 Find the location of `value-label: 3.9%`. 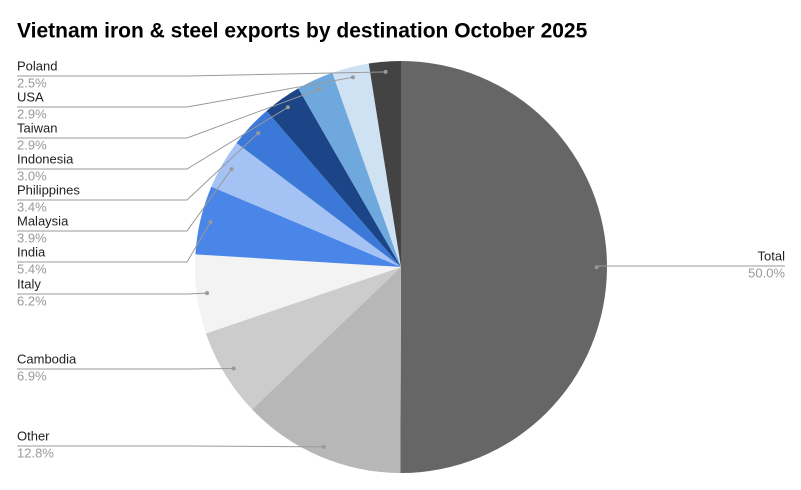

value-label: 3.9% is located at coordinates (32, 237).